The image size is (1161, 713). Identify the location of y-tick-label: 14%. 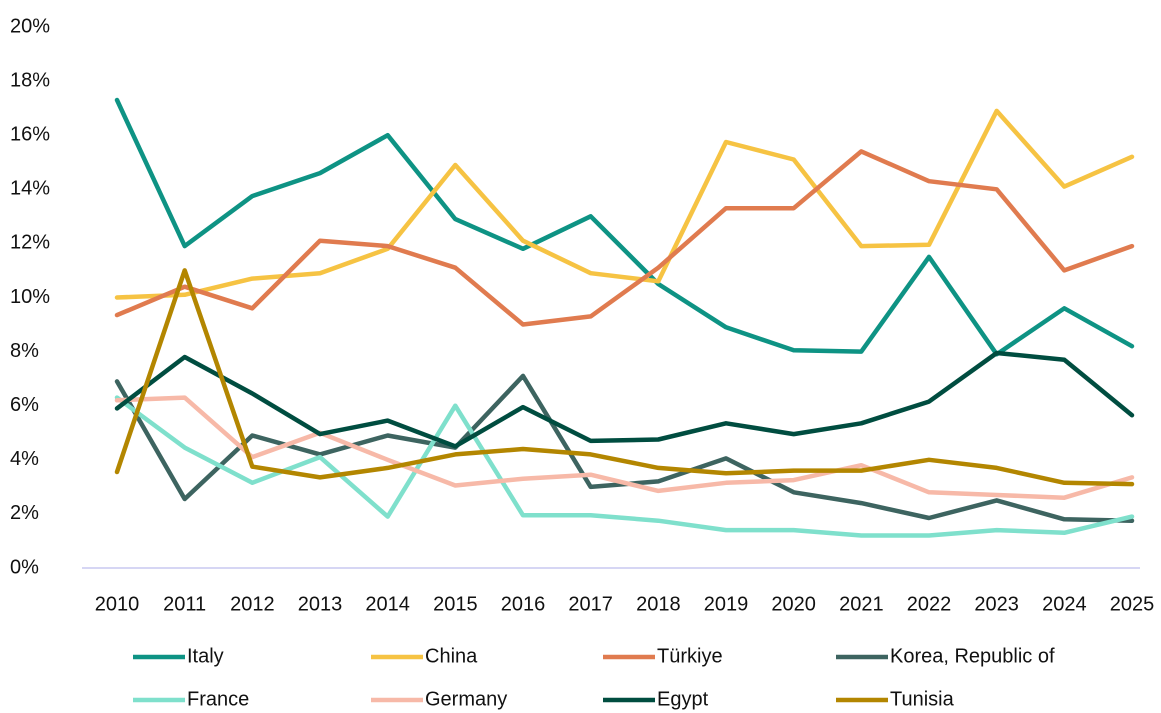
(30, 189).